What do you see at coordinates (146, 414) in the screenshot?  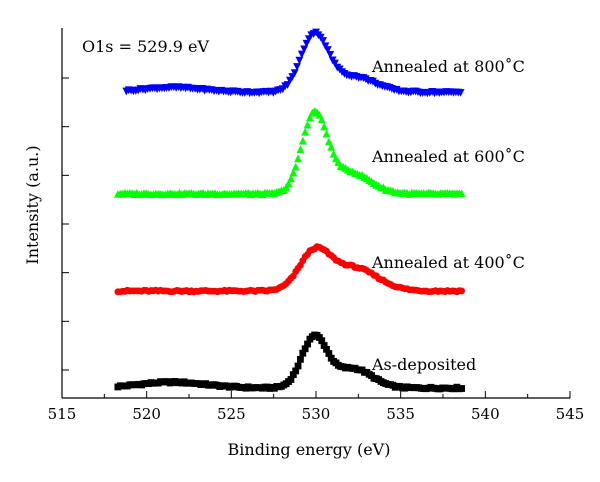 I see `x-tick-label: 520` at bounding box center [146, 414].